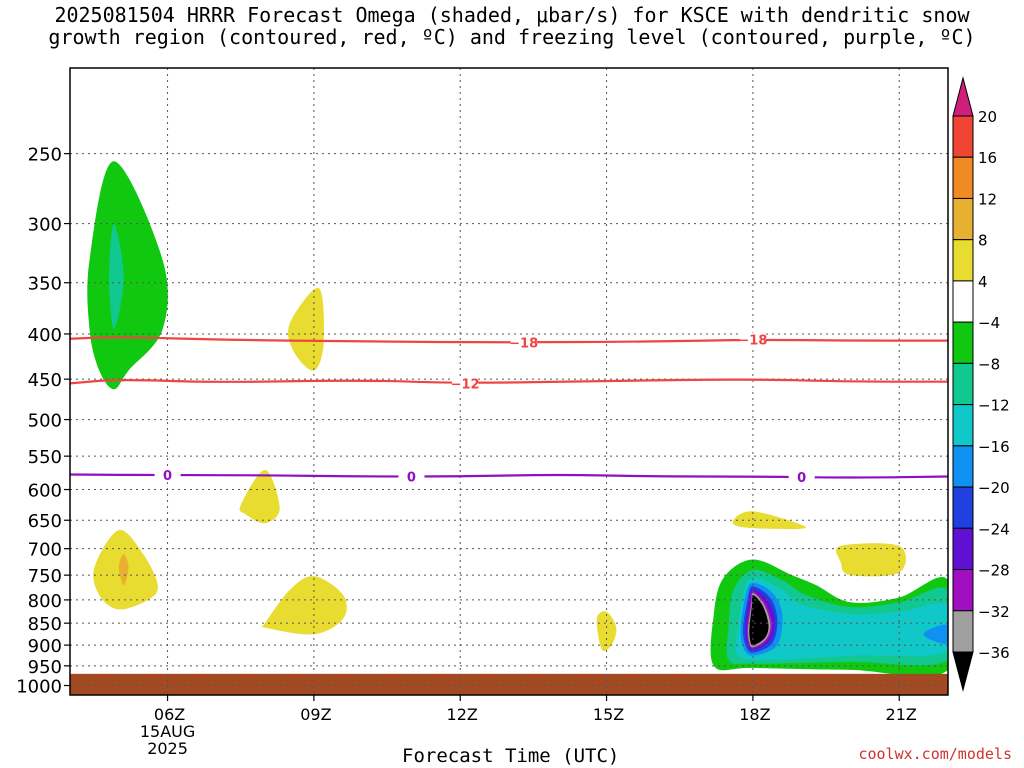 The width and height of the screenshot is (1024, 768). I want to click on colorbar-label-10: −24, so click(994, 529).